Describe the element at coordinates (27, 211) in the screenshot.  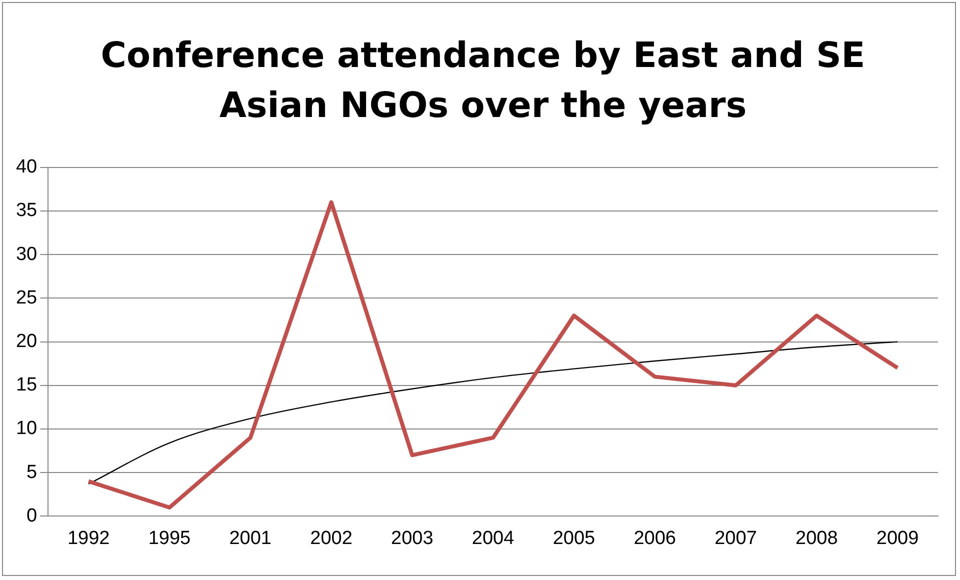
I see `y-tick-label: 35` at that location.